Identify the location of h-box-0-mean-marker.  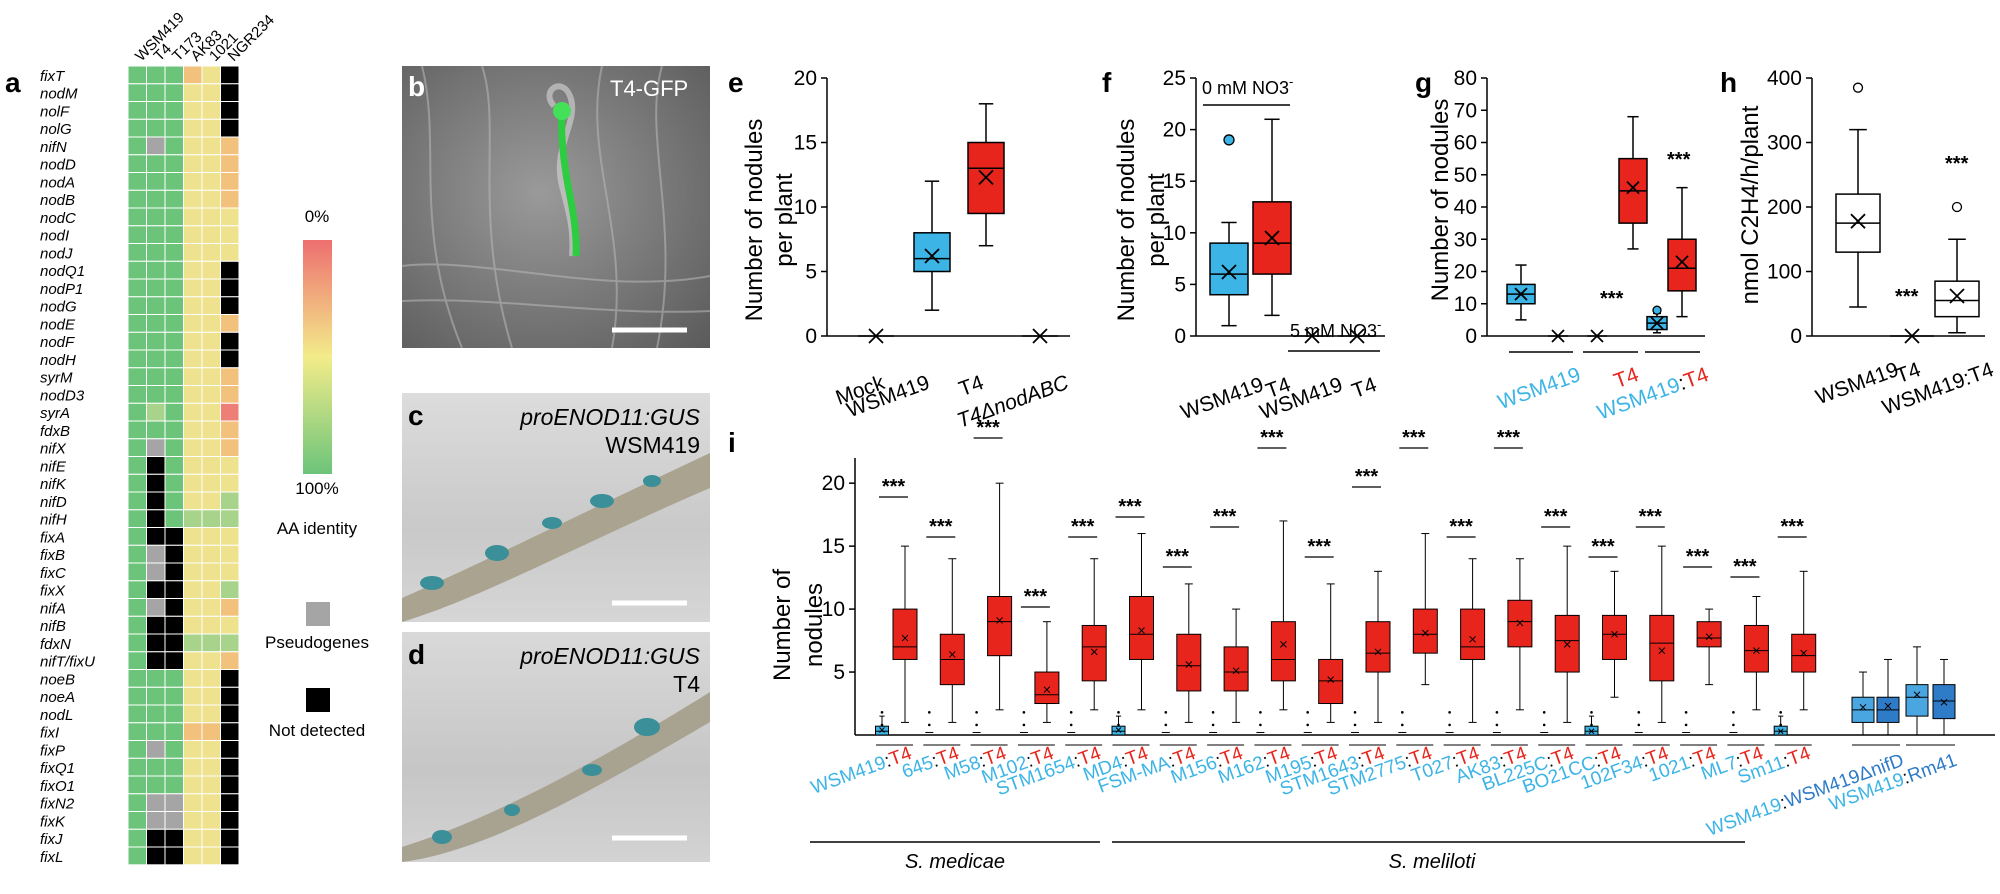
(1858, 221).